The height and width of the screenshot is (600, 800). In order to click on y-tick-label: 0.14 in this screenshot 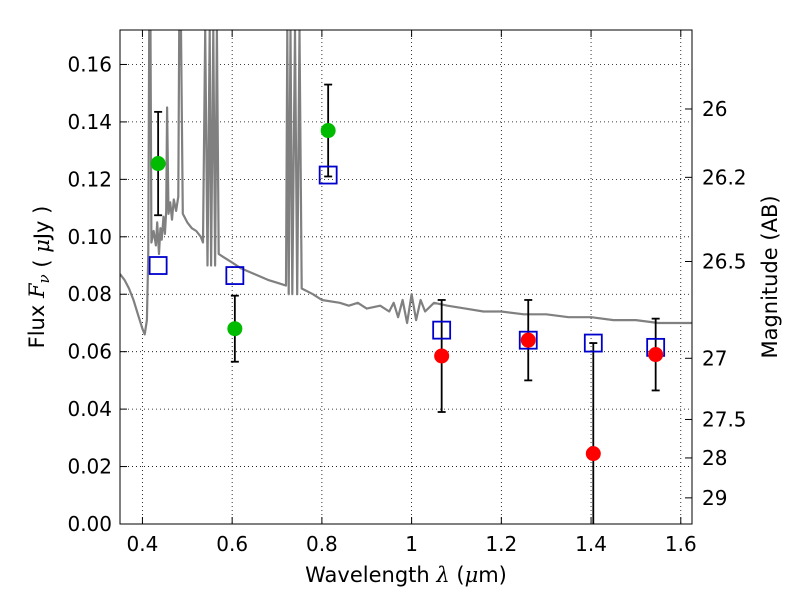, I will do `click(89, 122)`.